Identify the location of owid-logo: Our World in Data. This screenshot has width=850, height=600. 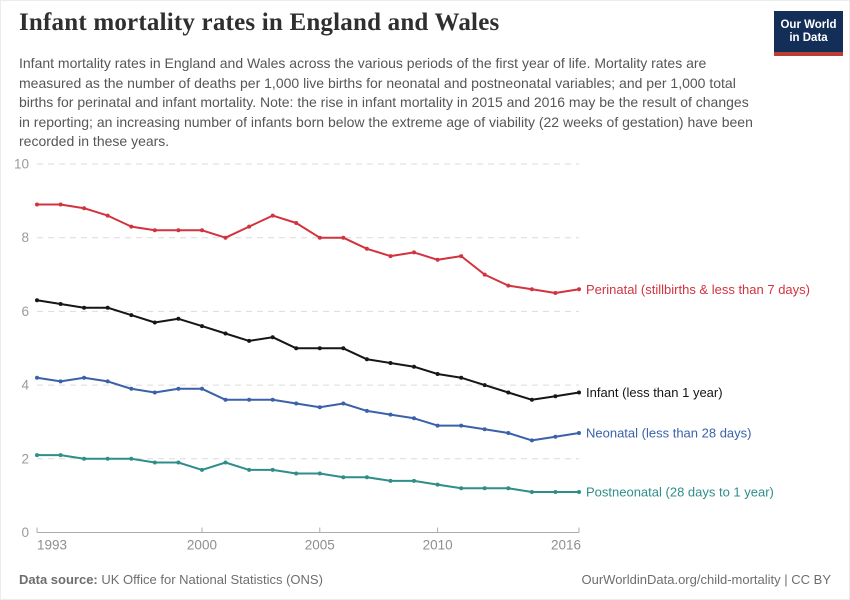
(808, 33).